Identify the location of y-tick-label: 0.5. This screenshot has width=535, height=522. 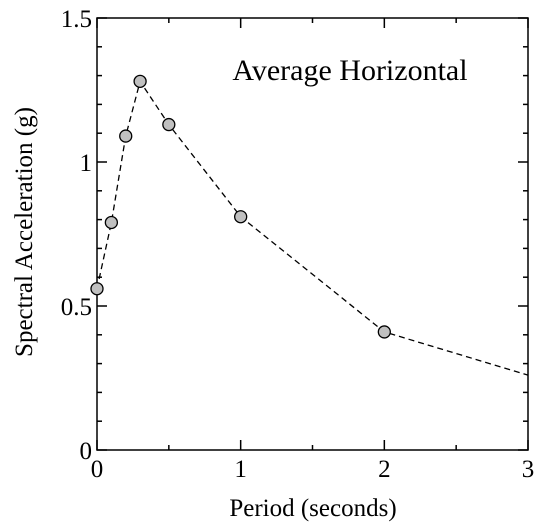
(76, 307).